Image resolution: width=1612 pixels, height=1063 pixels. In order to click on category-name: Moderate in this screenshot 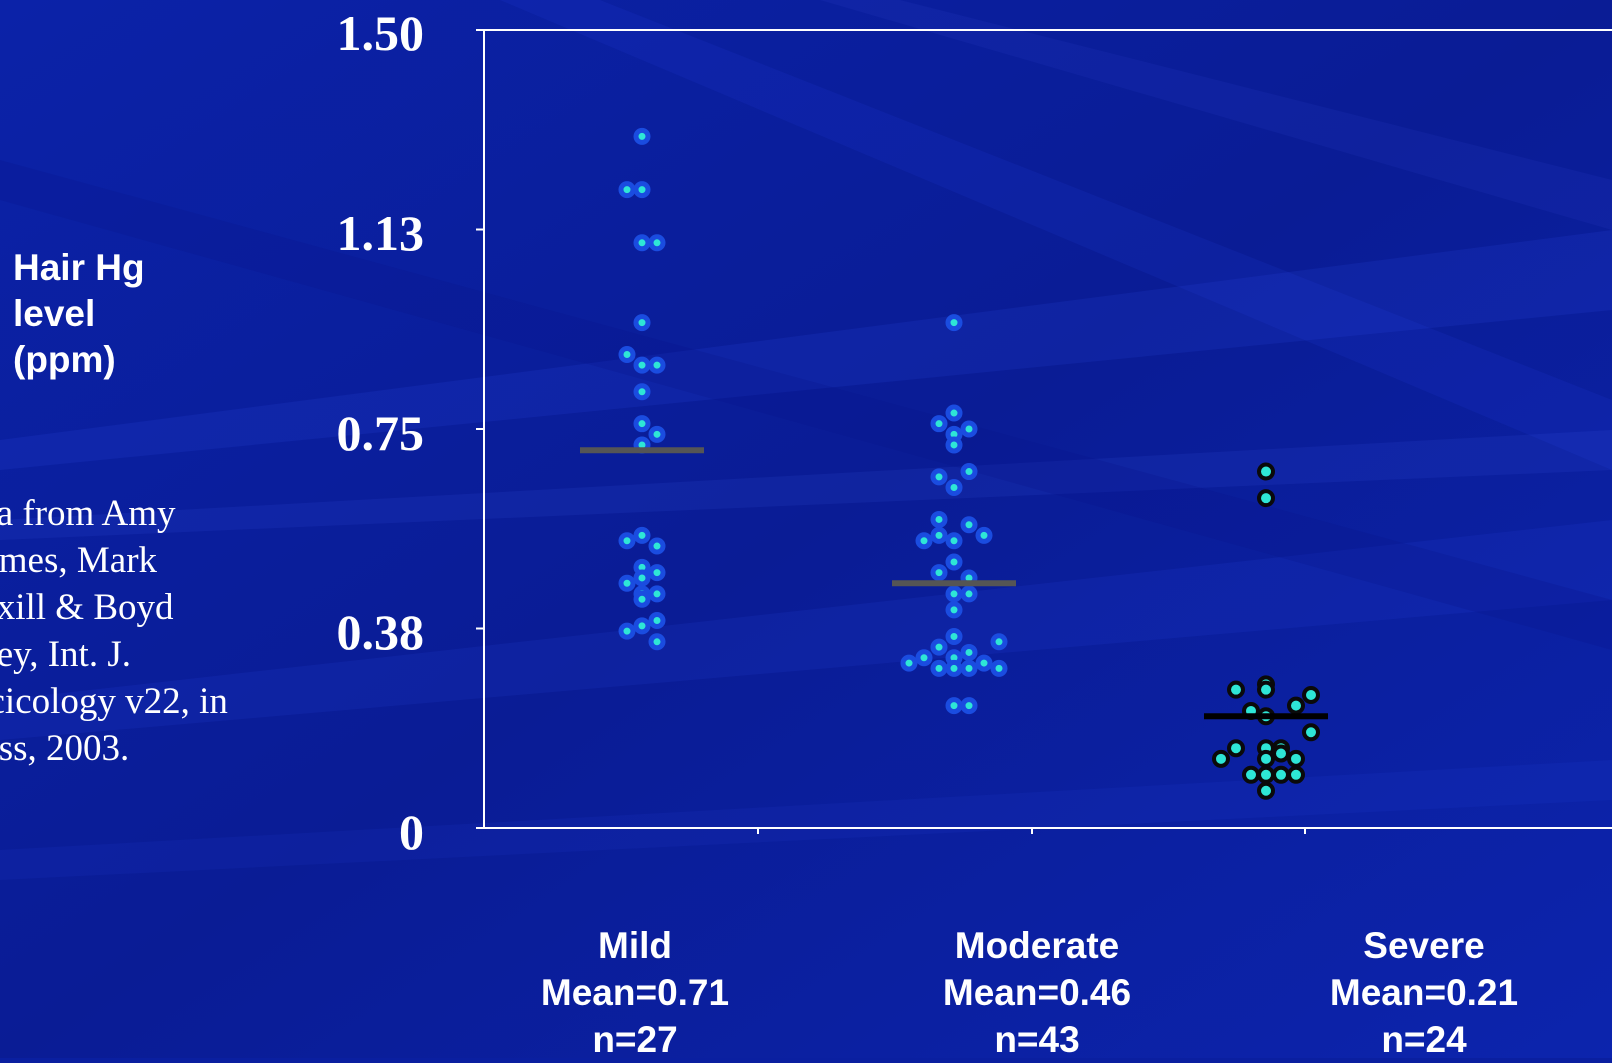, I will do `click(1037, 945)`.